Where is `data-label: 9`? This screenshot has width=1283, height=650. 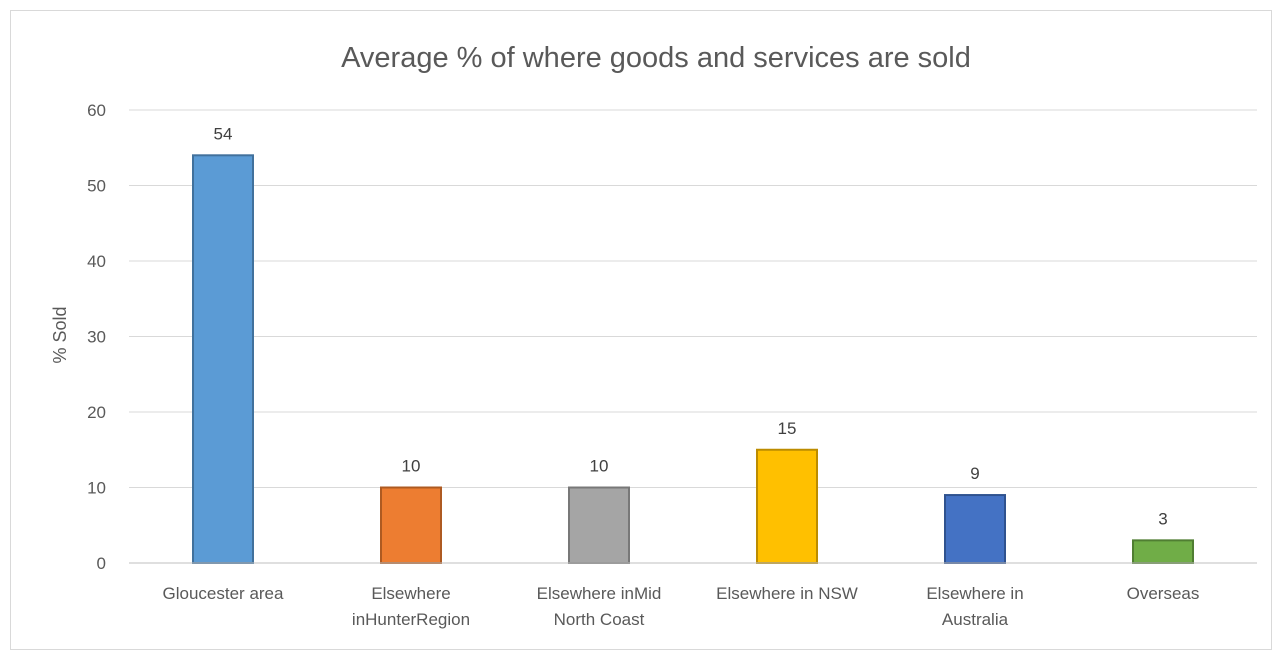
data-label: 9 is located at coordinates (974, 473).